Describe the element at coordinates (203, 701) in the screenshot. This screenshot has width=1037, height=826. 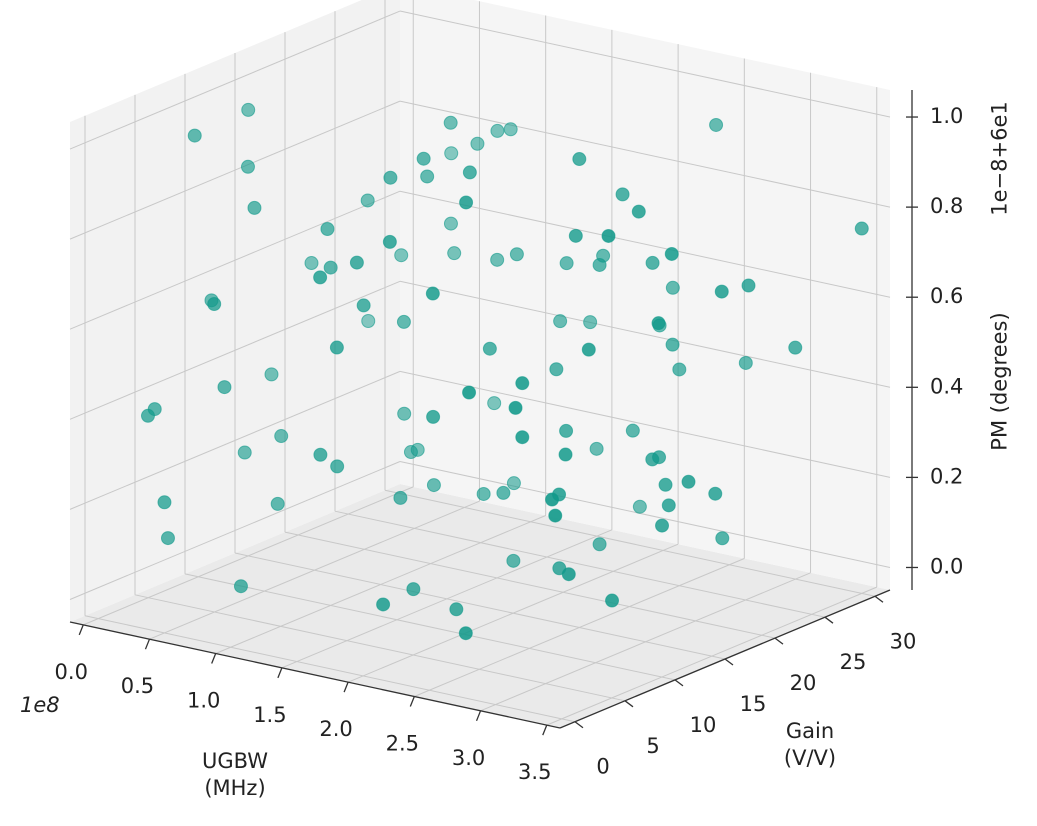
I see `x-tick-label: 1.0` at that location.